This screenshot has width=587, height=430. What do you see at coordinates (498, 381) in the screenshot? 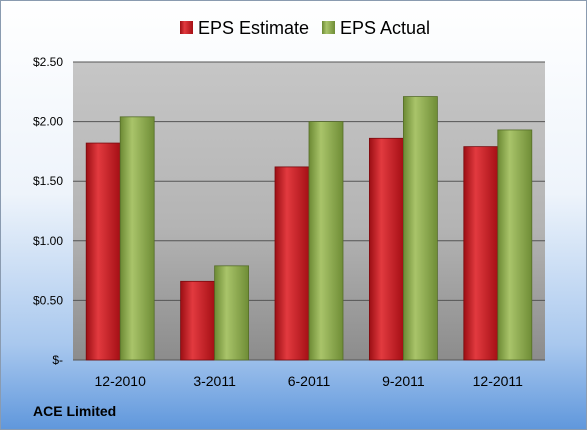
I see `x-tick-label: 12-2011` at bounding box center [498, 381].